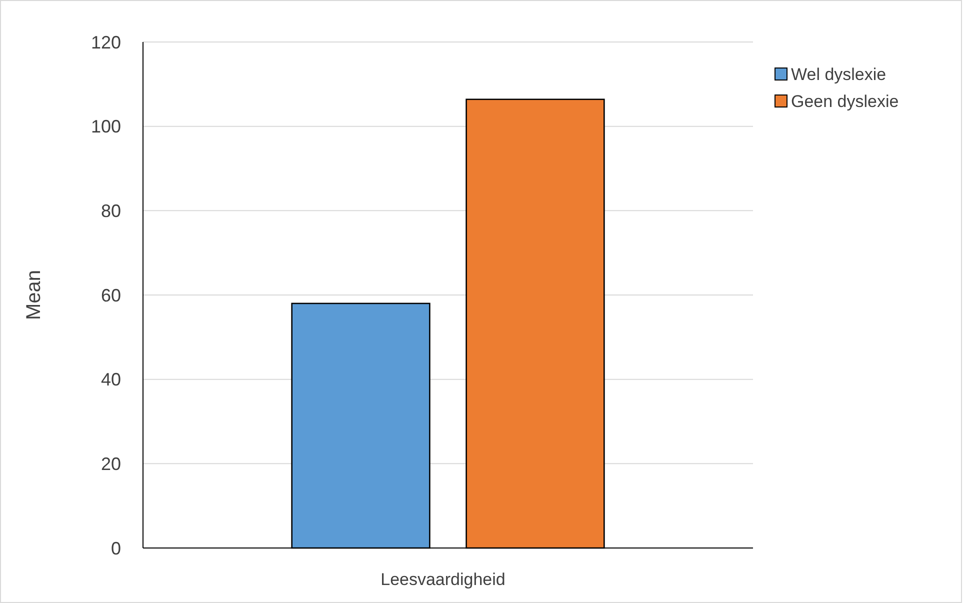 The width and height of the screenshot is (965, 603). What do you see at coordinates (443, 579) in the screenshot?
I see `x-tick-label: Leesvaardigheid` at bounding box center [443, 579].